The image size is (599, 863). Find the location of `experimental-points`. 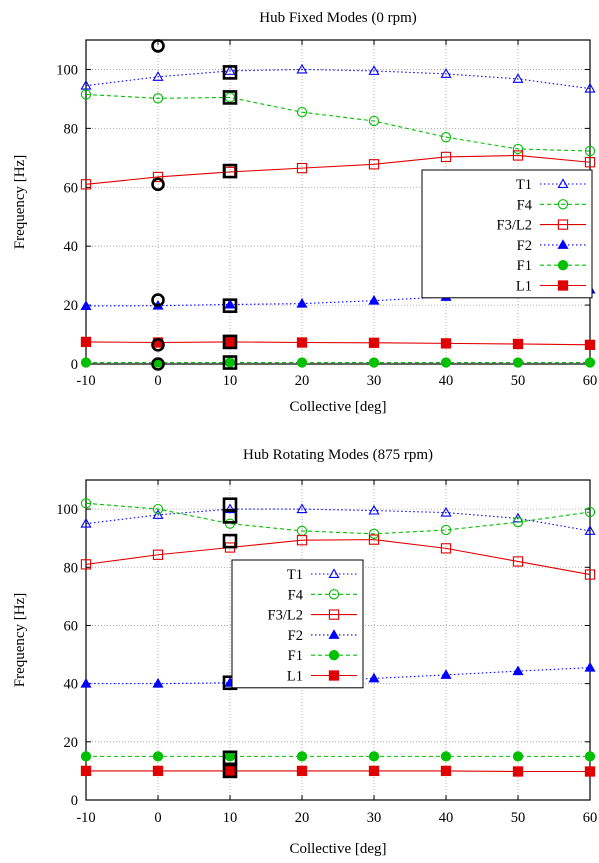

experimental-points is located at coordinates (230, 638).